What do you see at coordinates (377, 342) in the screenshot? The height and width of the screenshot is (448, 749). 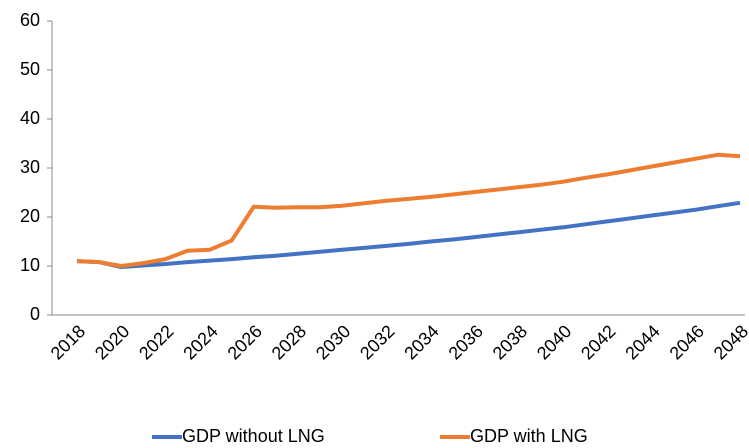 I see `x-tick-label: 2032` at bounding box center [377, 342].